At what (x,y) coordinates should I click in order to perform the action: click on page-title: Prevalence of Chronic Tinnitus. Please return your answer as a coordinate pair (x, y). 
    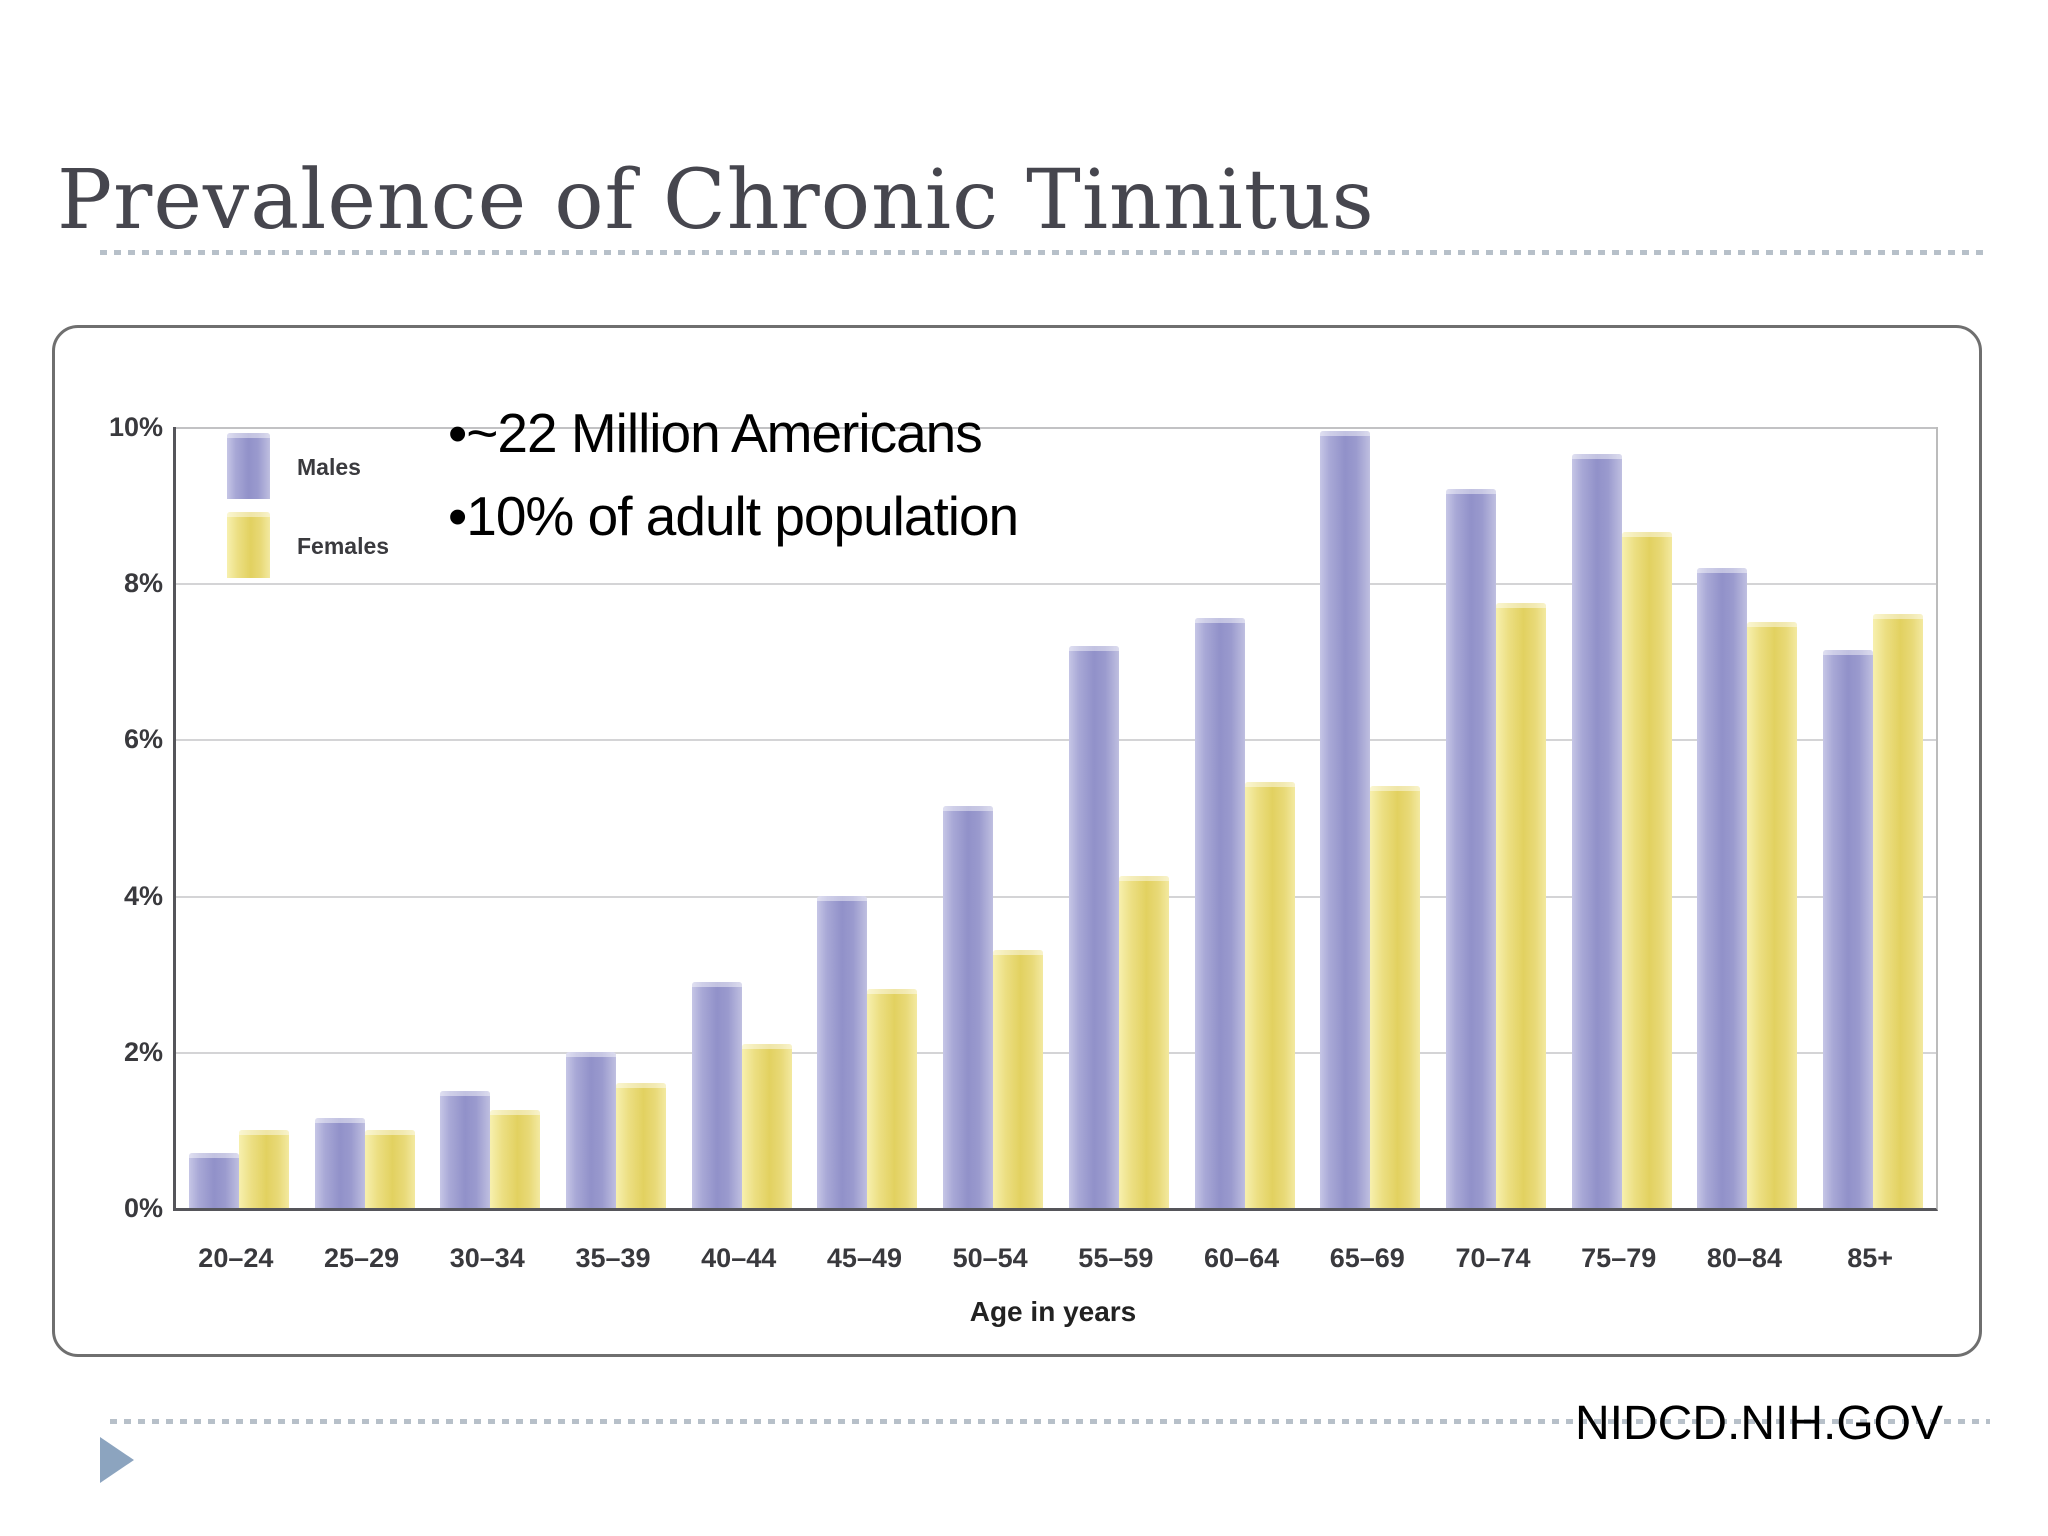
    Looking at the image, I should click on (716, 200).